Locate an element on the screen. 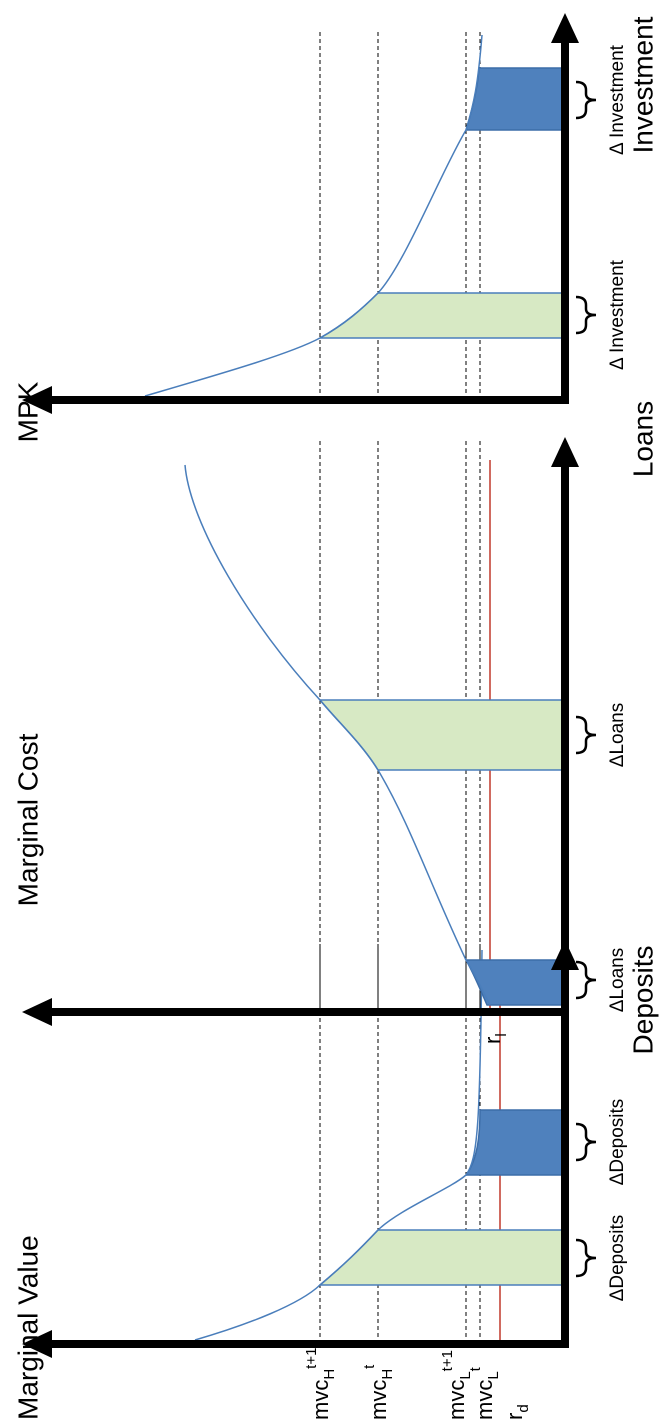 The image size is (661, 1424). title: Marginal Value is located at coordinates (27, 1327).